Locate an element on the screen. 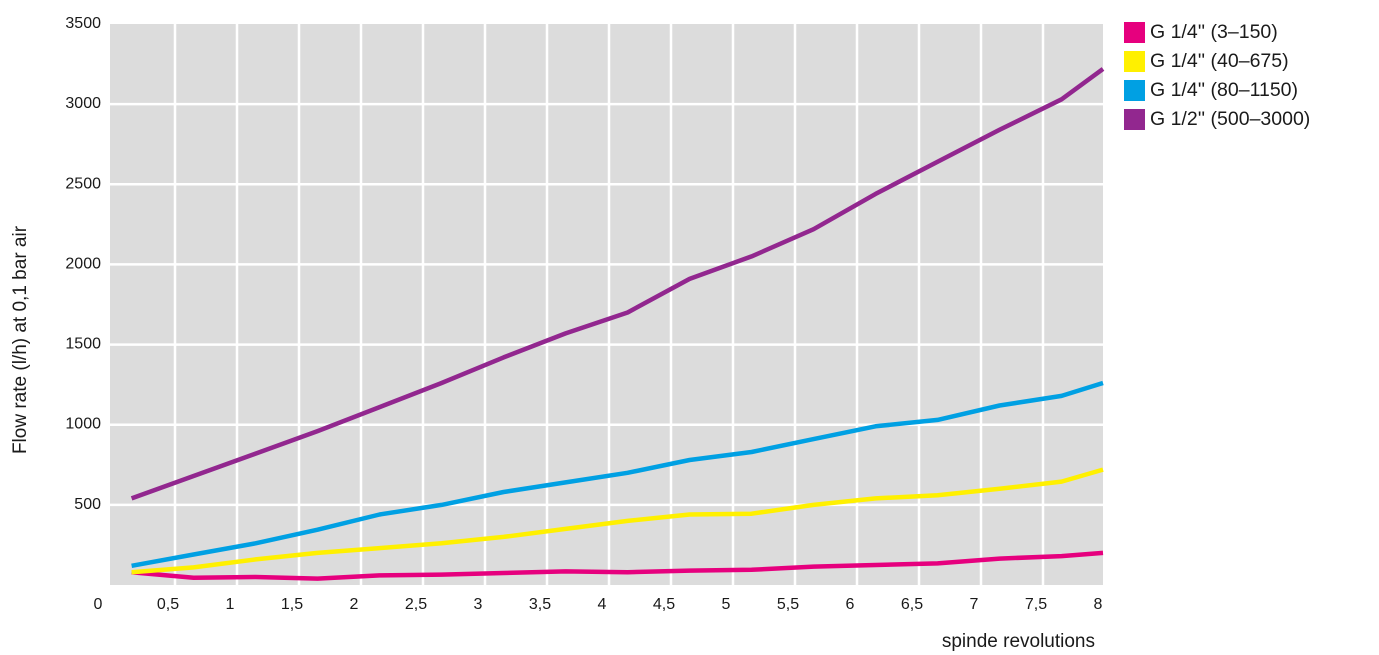 The height and width of the screenshot is (655, 1379). x-tick-label: 2,5 is located at coordinates (416, 604).